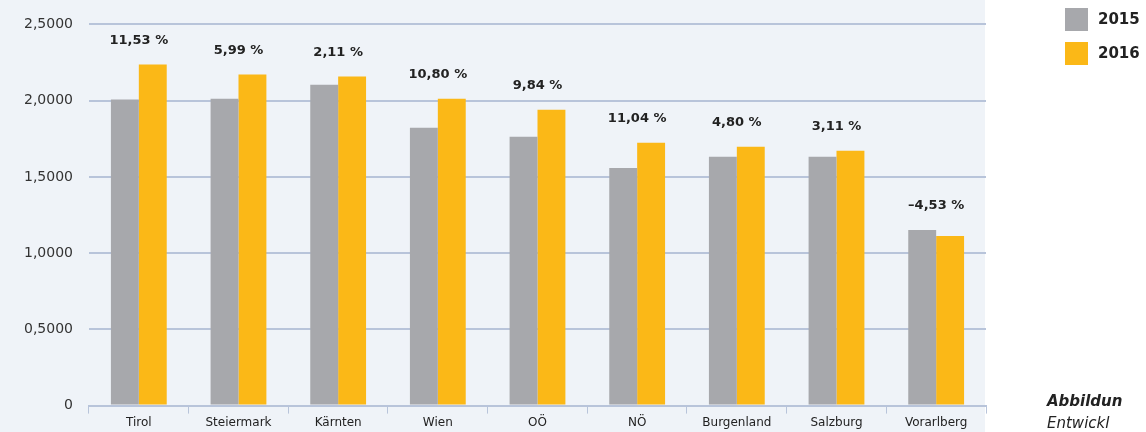 The width and height of the screenshot is (1146, 432). Describe the element at coordinates (537, 85) in the screenshot. I see `annotation: 9,84 %` at that location.